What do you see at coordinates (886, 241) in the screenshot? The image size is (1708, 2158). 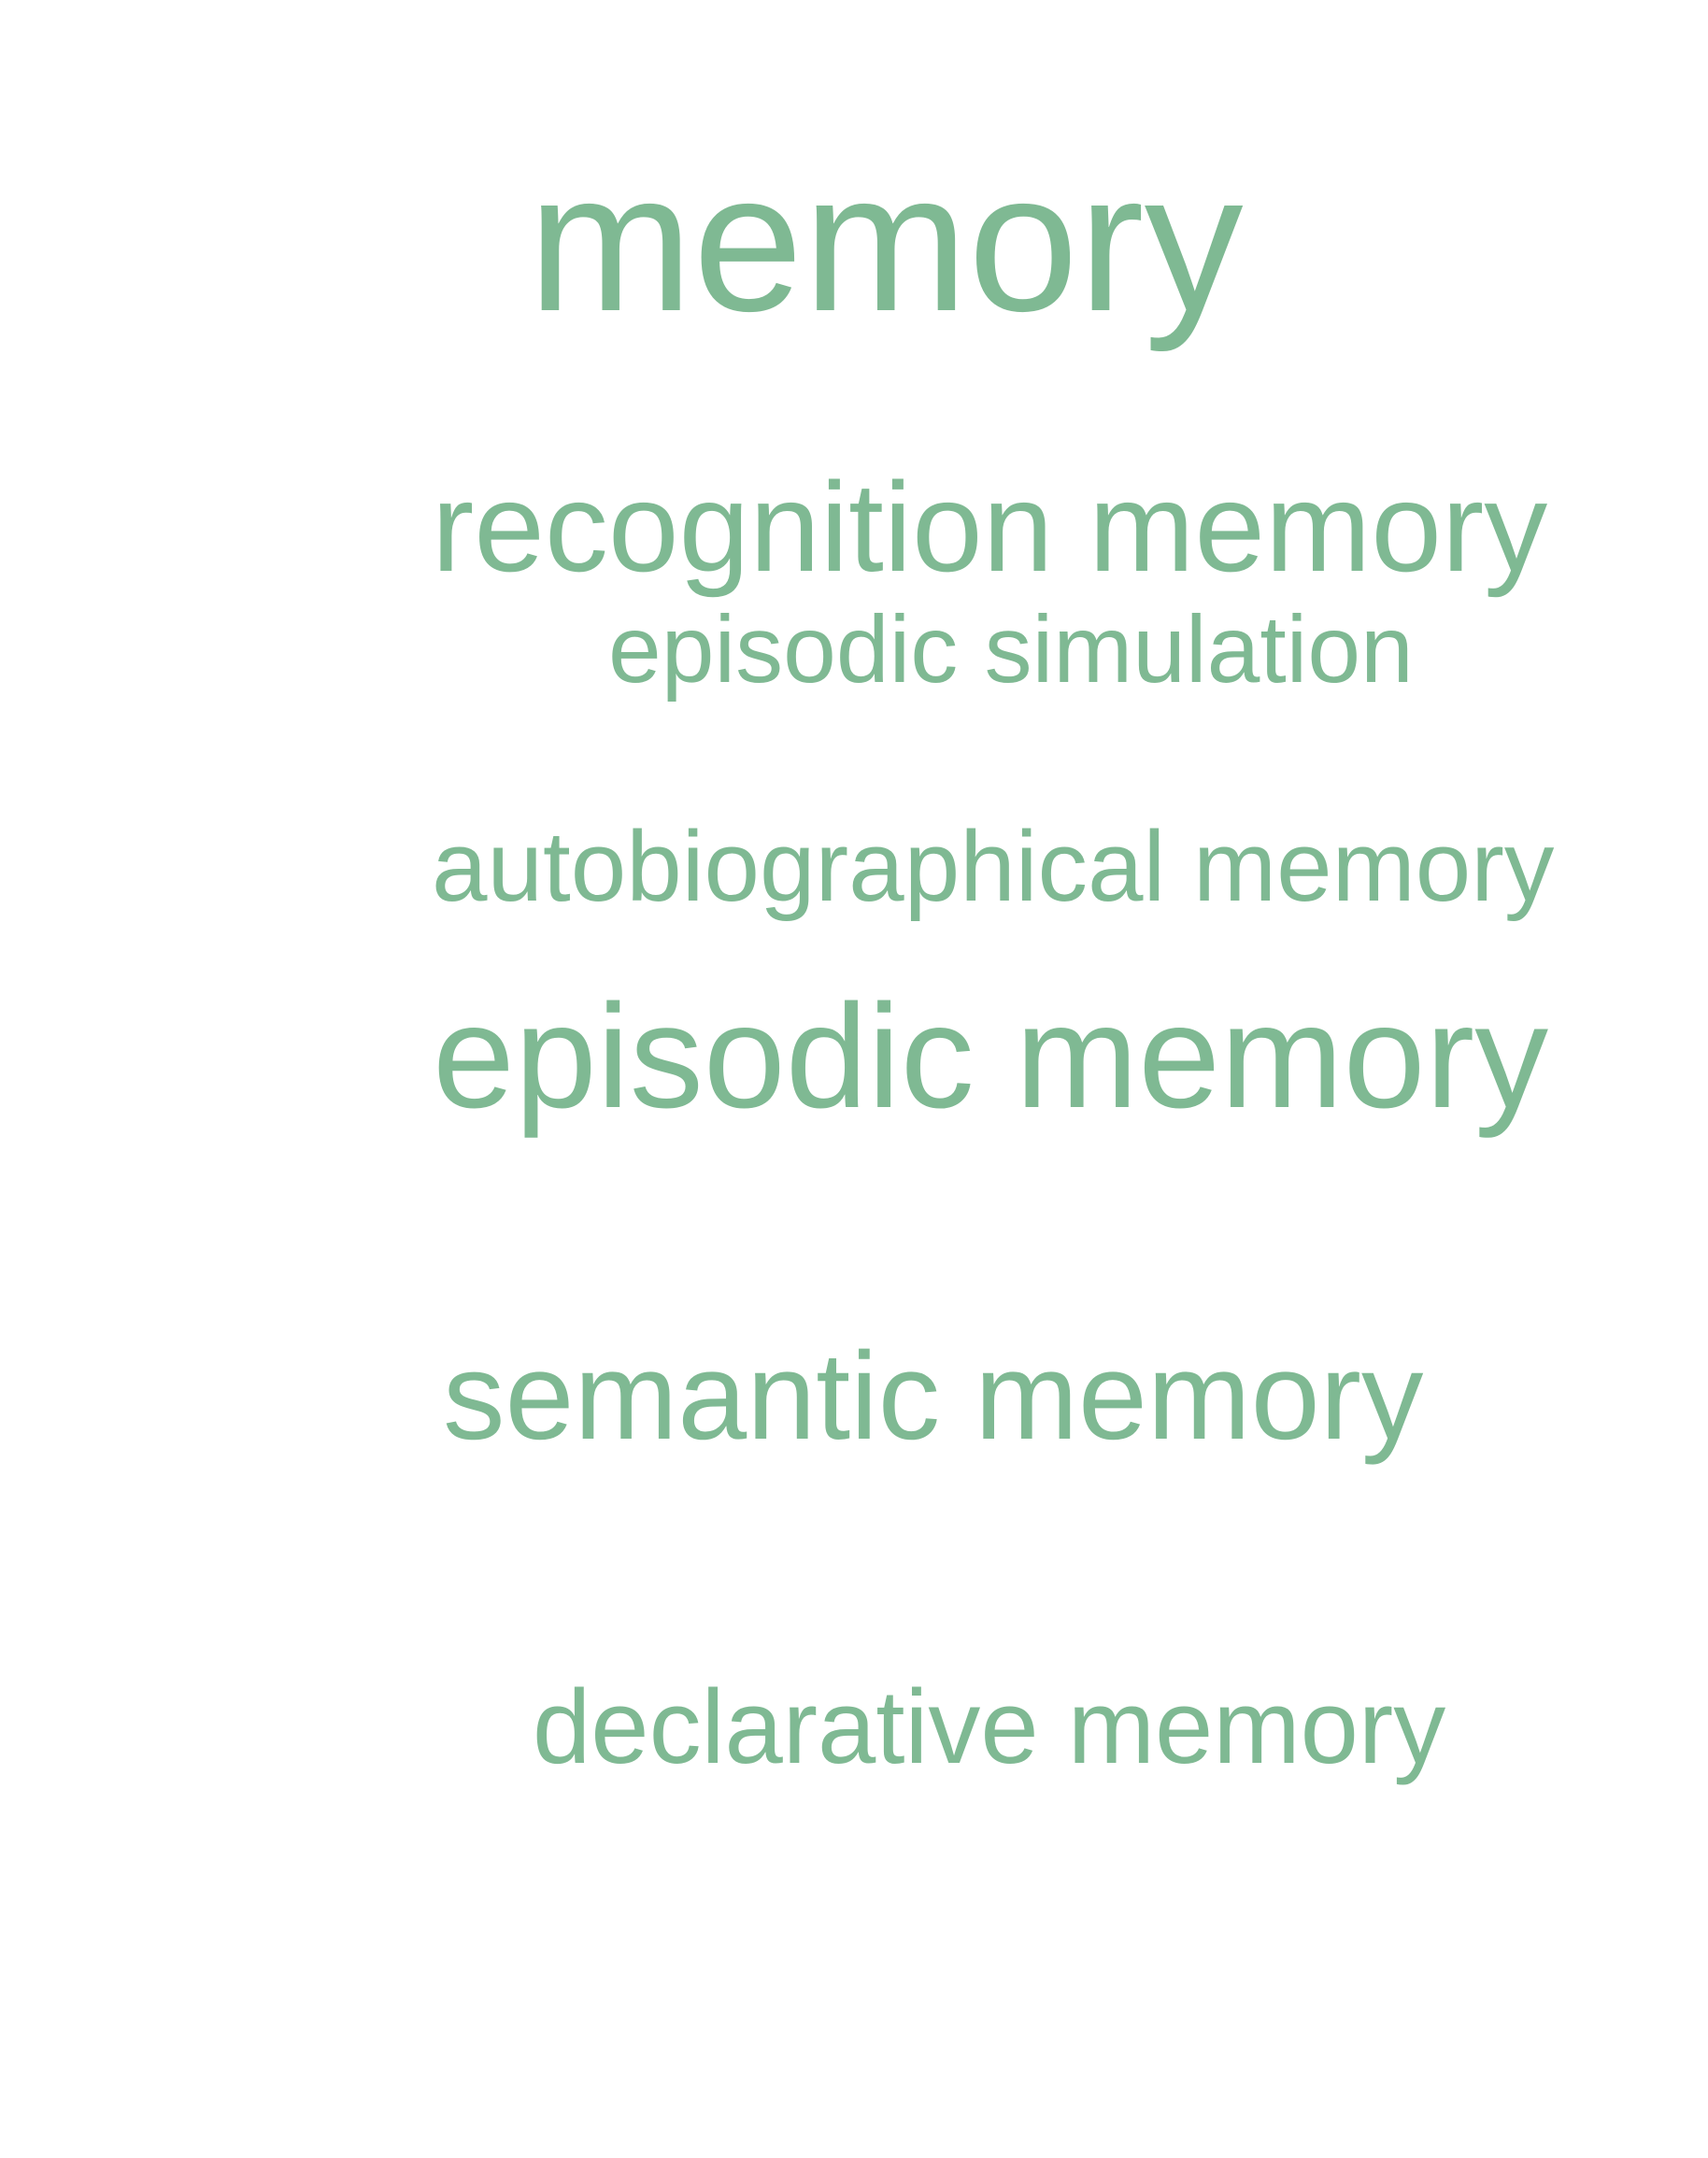 I see `word-memory: memory` at bounding box center [886, 241].